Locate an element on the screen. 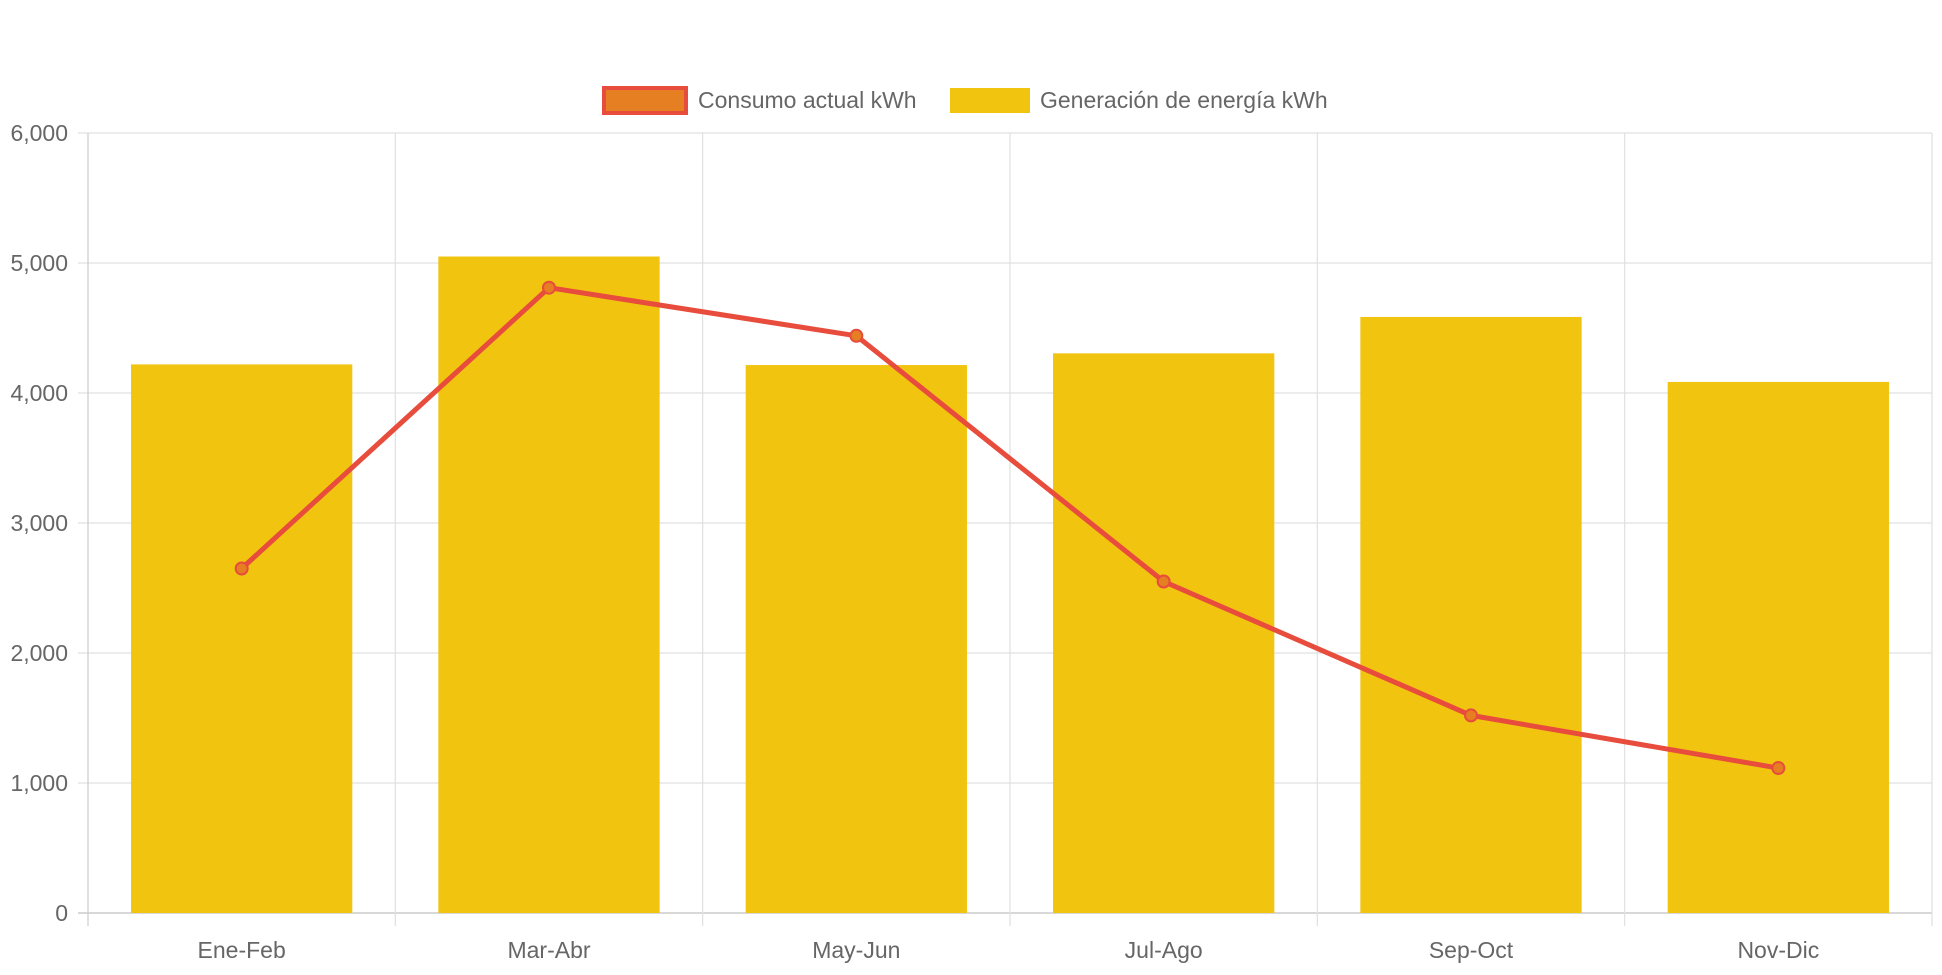 The image size is (1942, 975). point-consumo-nov-dic is located at coordinates (1778, 768).